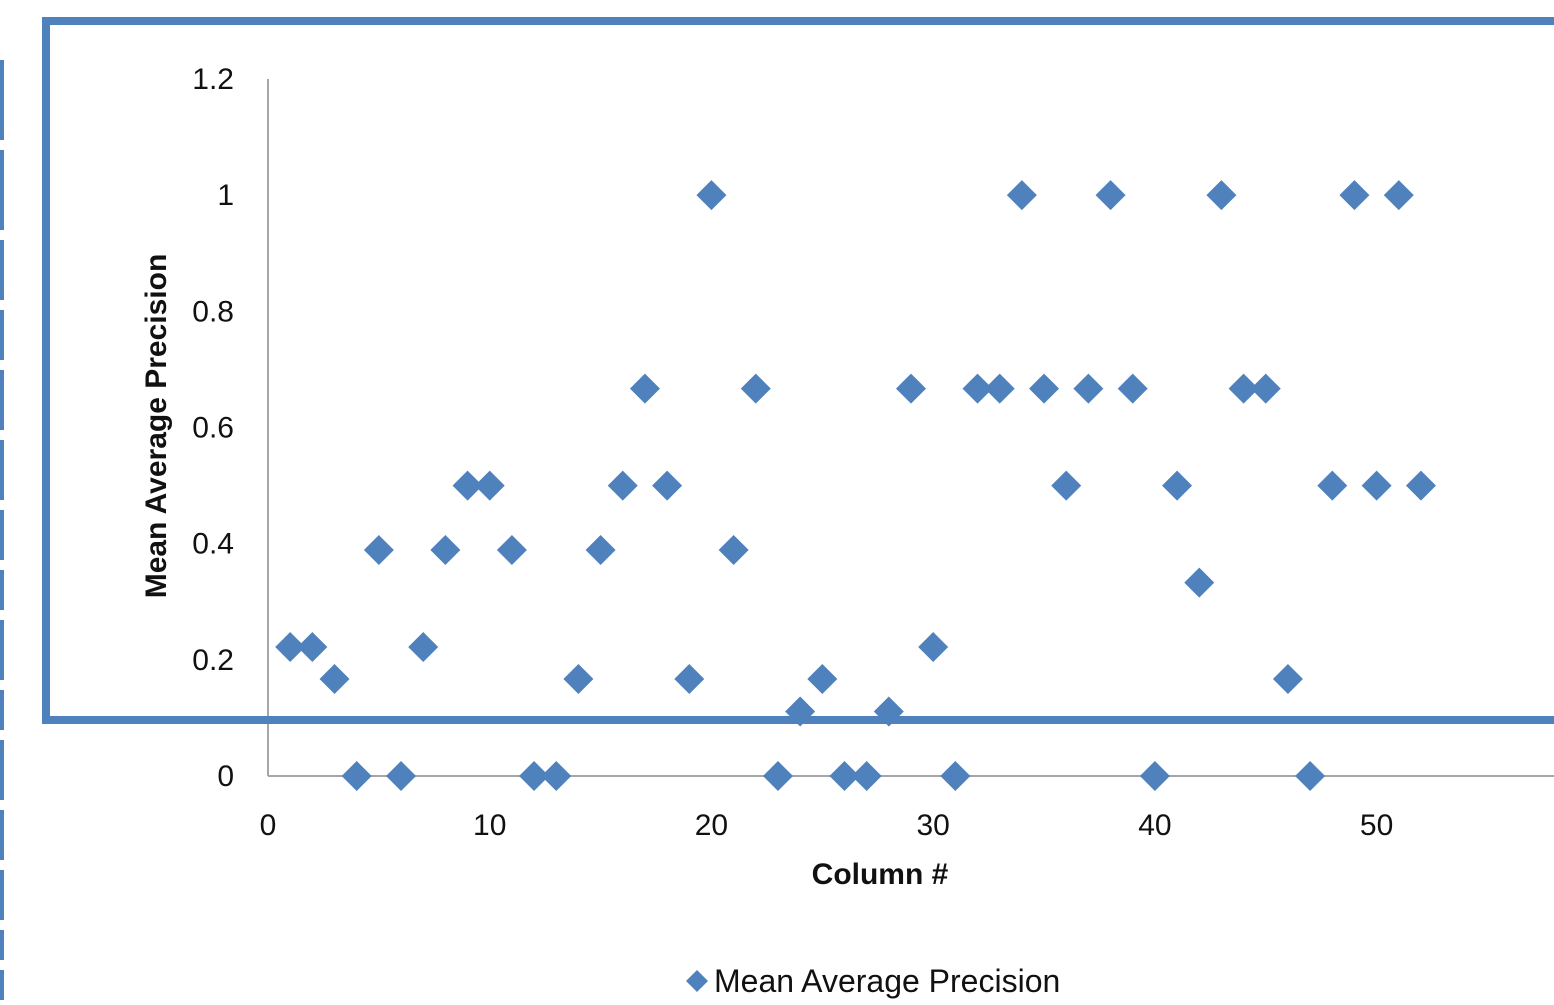  What do you see at coordinates (932, 825) in the screenshot?
I see `x-tick-label: 30` at bounding box center [932, 825].